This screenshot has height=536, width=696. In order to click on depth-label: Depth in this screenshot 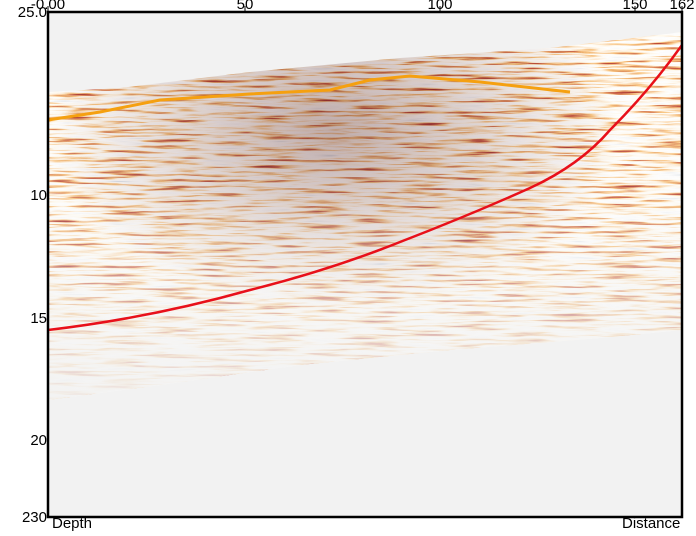, I will do `click(72, 523)`.